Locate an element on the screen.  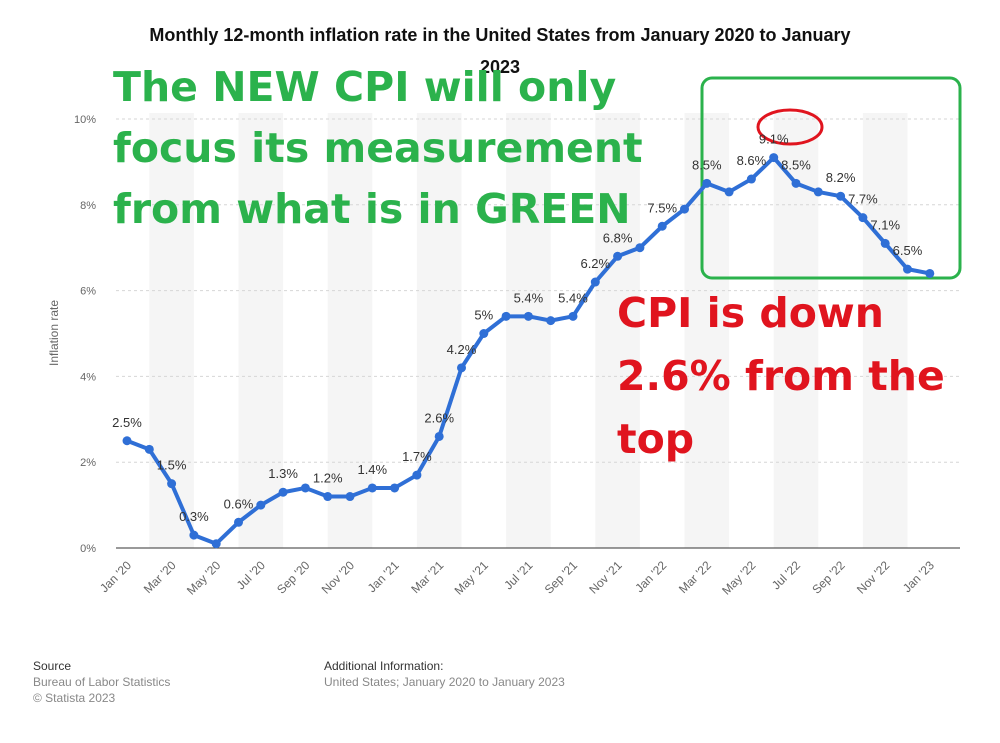
x-tick-label: Jul '21 is located at coordinates (518, 575).